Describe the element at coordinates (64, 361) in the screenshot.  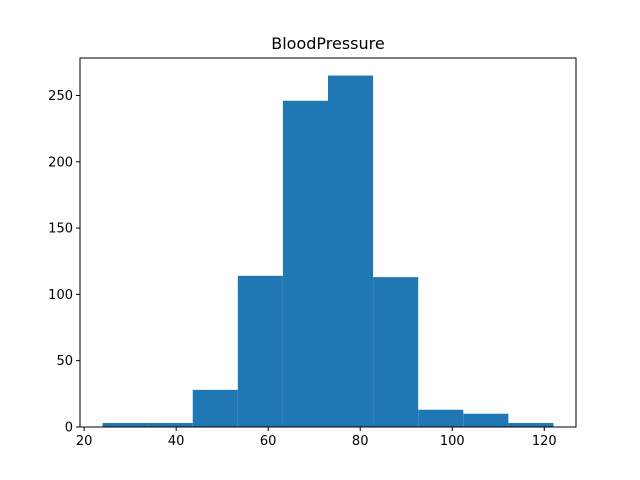
I see `y-tick-label: 50` at that location.